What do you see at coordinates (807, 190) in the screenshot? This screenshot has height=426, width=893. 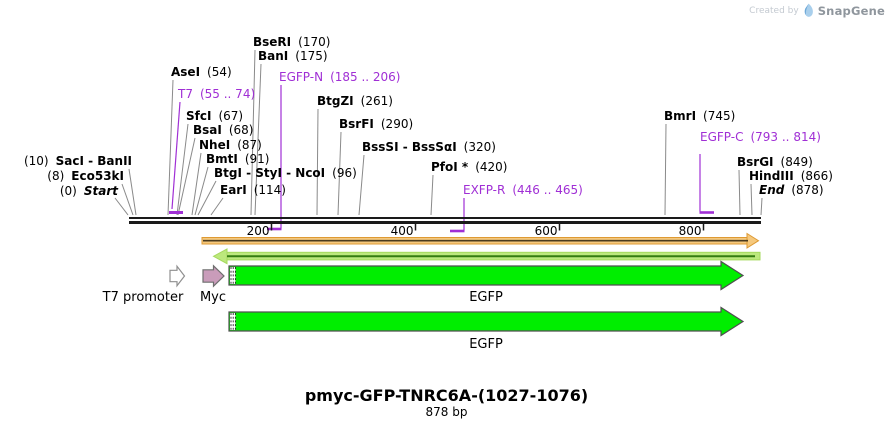 I see `enzyme-position: (878)` at bounding box center [807, 190].